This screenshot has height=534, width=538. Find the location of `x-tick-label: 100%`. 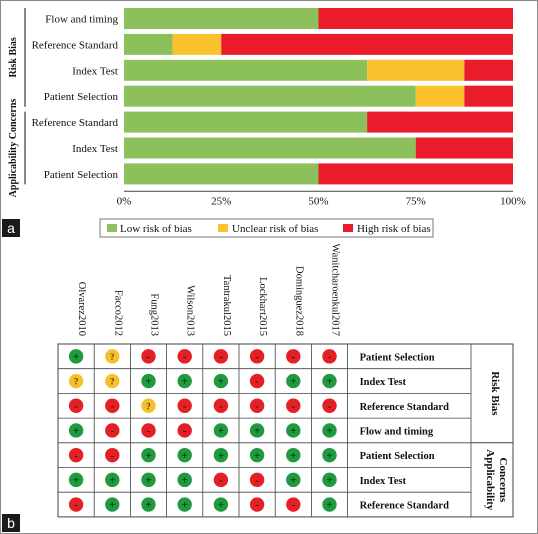

x-tick-label: 100% is located at coordinates (513, 201).